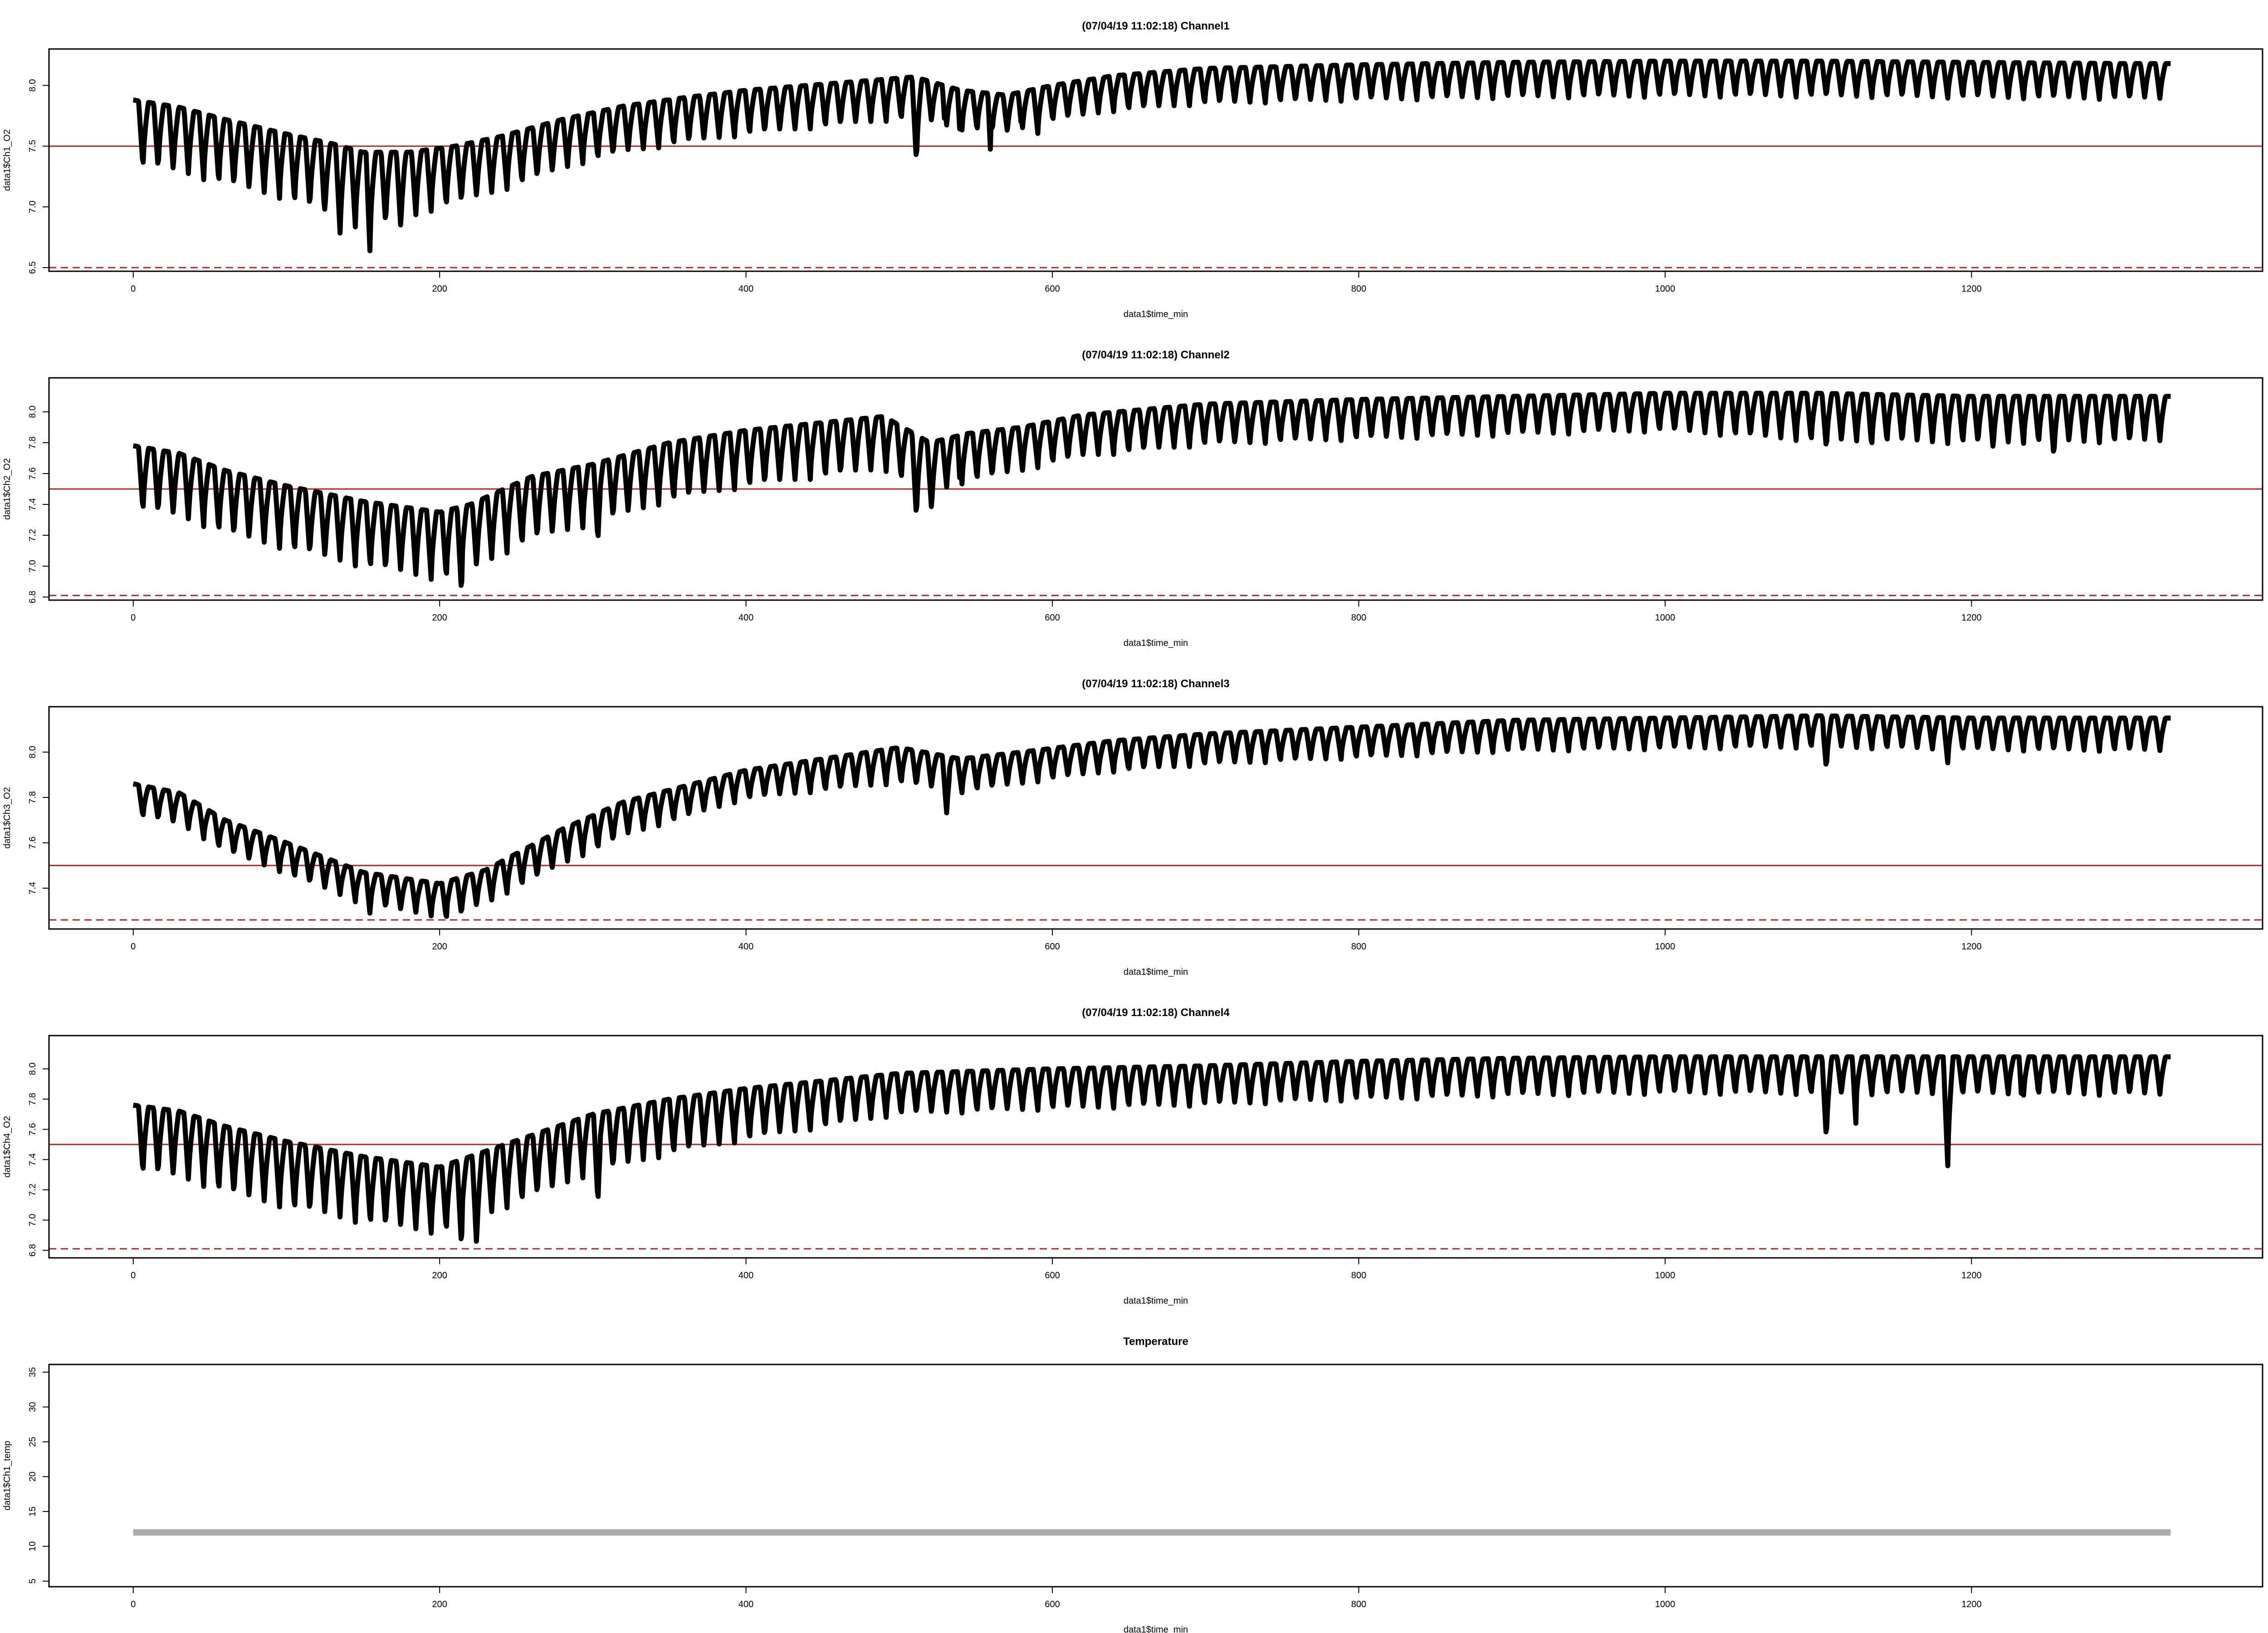 The width and height of the screenshot is (2268, 1633). What do you see at coordinates (1156, 26) in the screenshot?
I see `chart-title: (07/04/19 11:02:18) Channel1` at bounding box center [1156, 26].